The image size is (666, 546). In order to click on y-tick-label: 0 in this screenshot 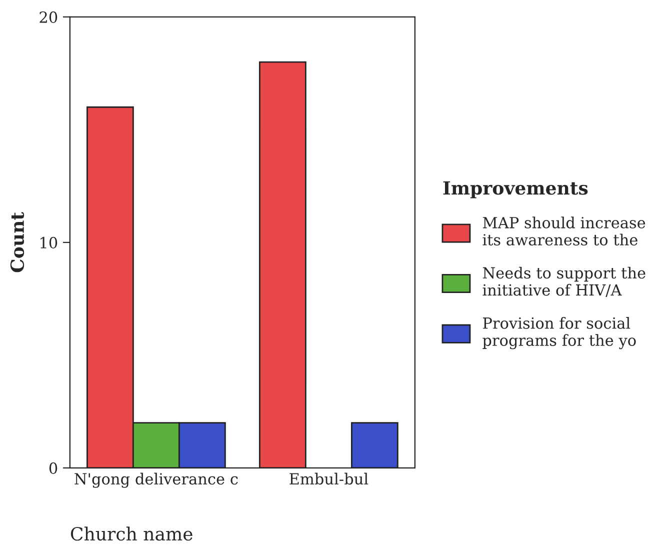, I will do `click(53, 468)`.